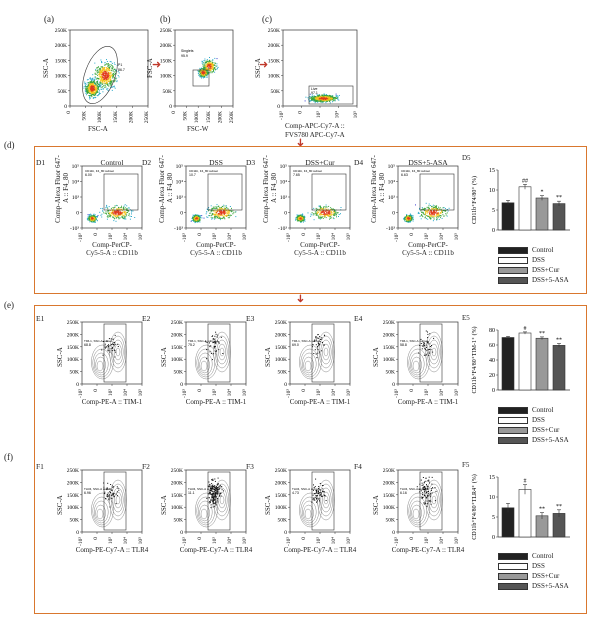 The image size is (600, 621). What do you see at coordinates (320, 162) in the screenshot?
I see `group-title-2: DSS+Cur` at bounding box center [320, 162].